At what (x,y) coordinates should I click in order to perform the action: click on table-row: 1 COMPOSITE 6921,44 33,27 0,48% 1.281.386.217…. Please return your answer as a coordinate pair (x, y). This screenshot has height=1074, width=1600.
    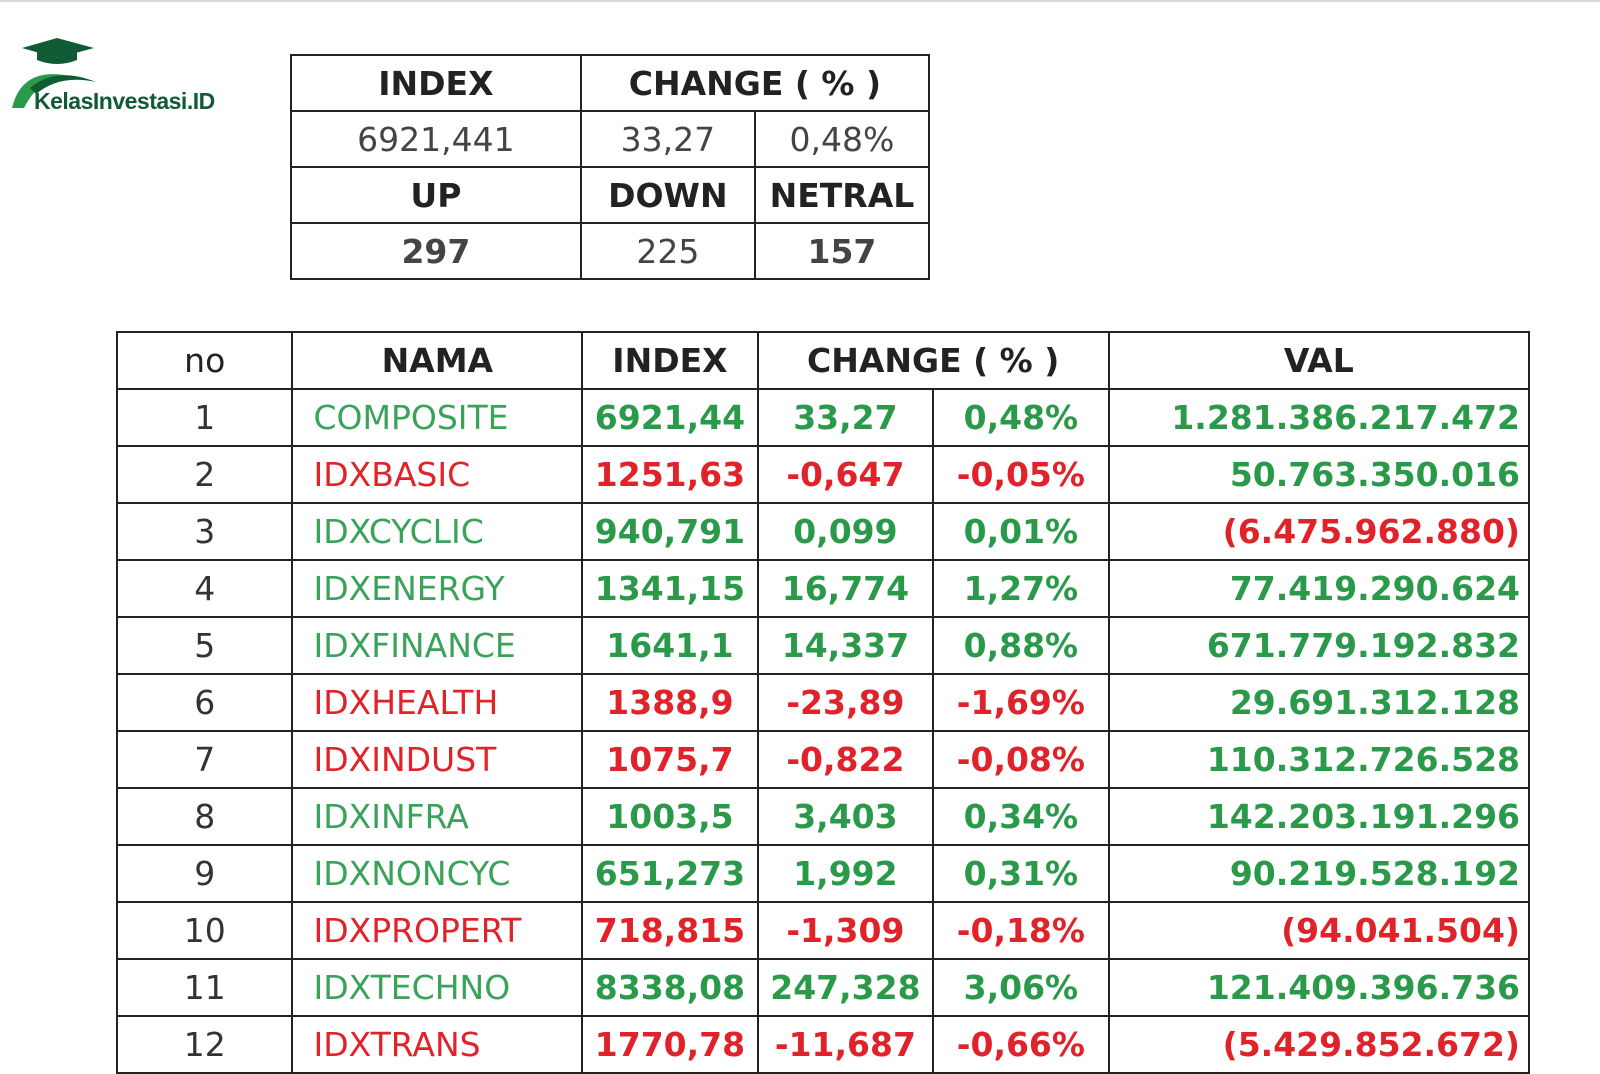
    Looking at the image, I should click on (823, 417).